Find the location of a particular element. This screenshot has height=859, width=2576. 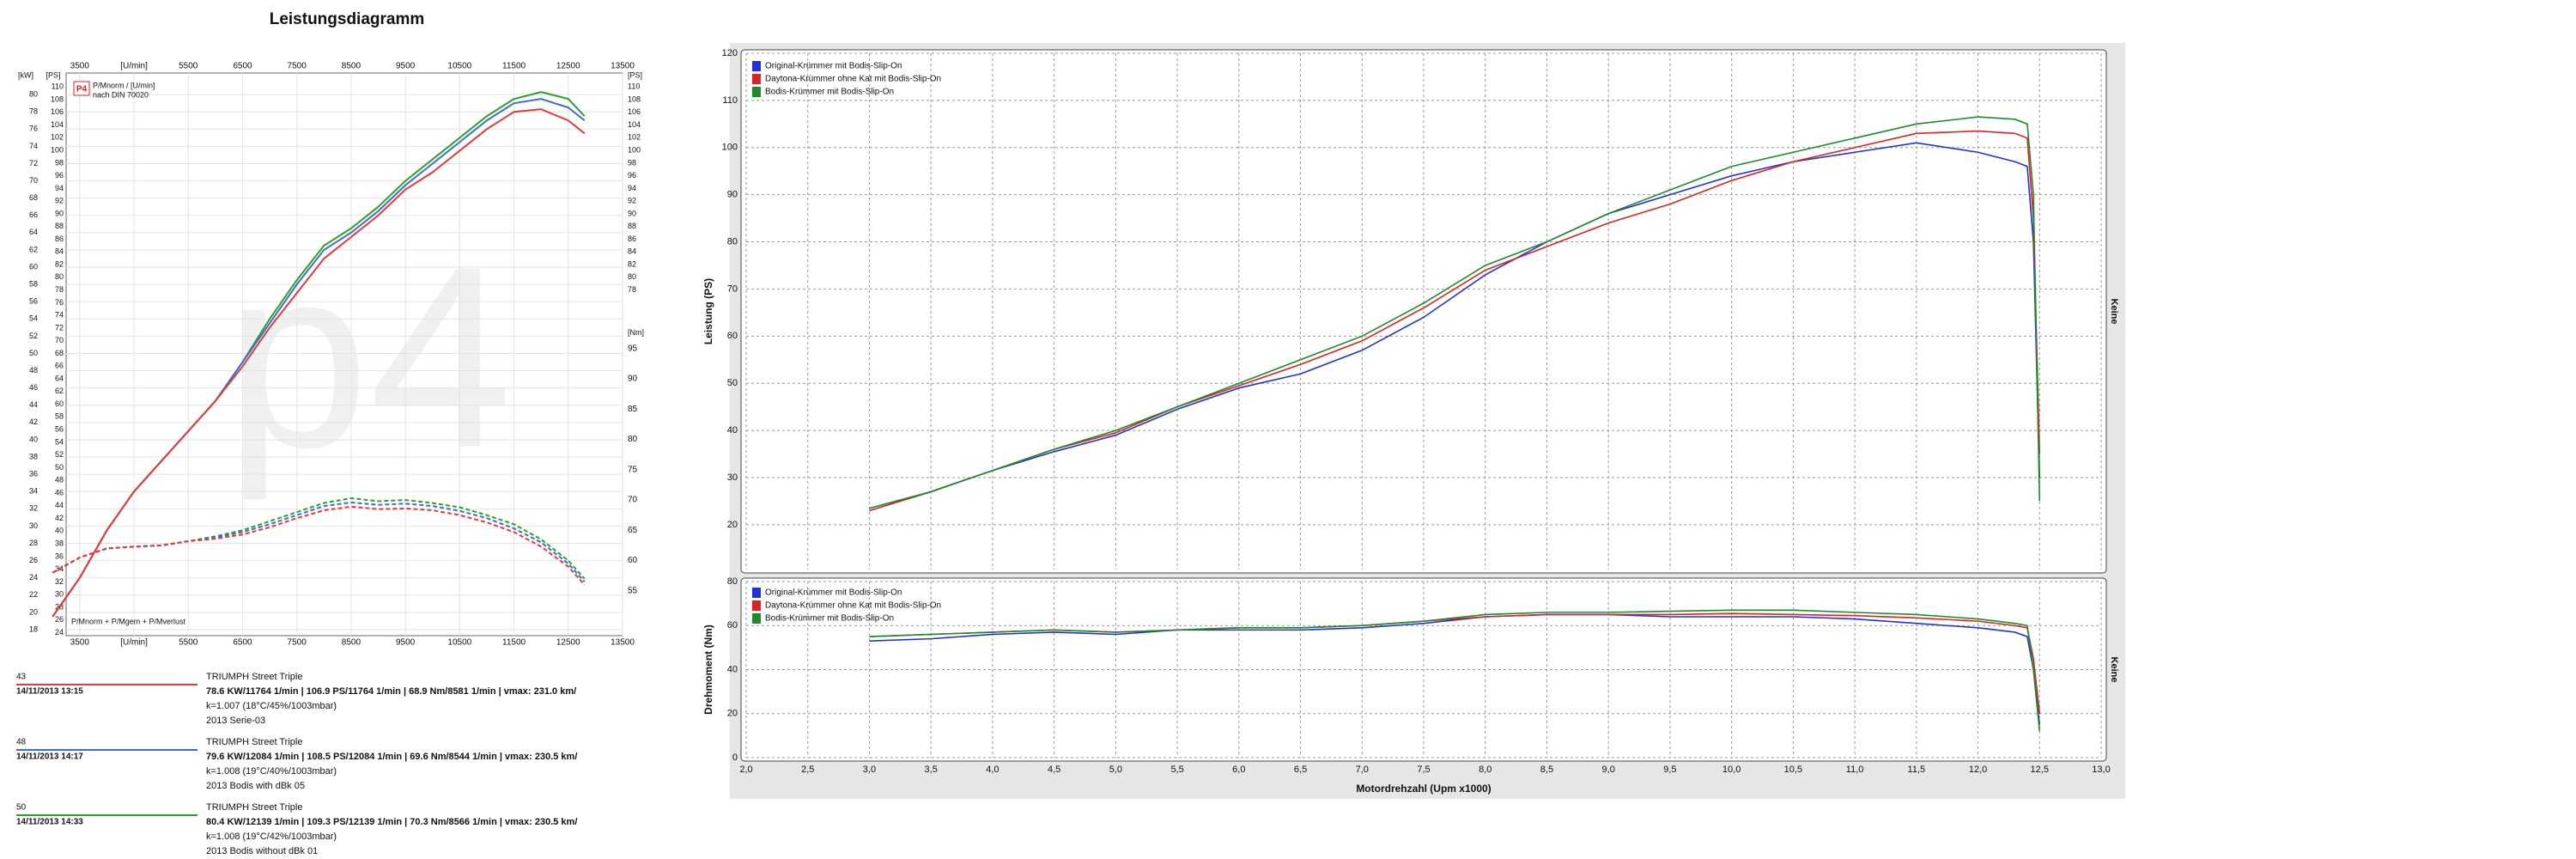

run-detail: TRIUMPH Street Triple is located at coordinates (254, 808).